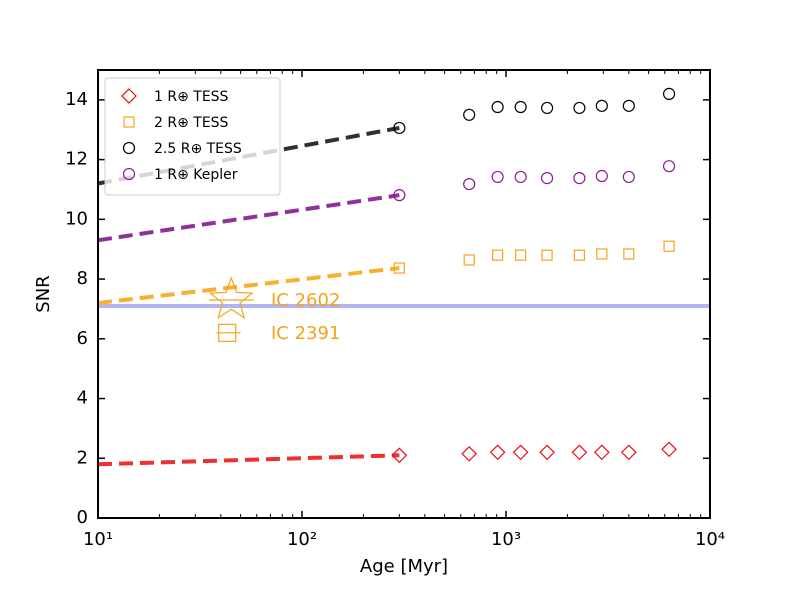 This screenshot has width=789, height=592. I want to click on y-tick-label: 0, so click(82, 517).